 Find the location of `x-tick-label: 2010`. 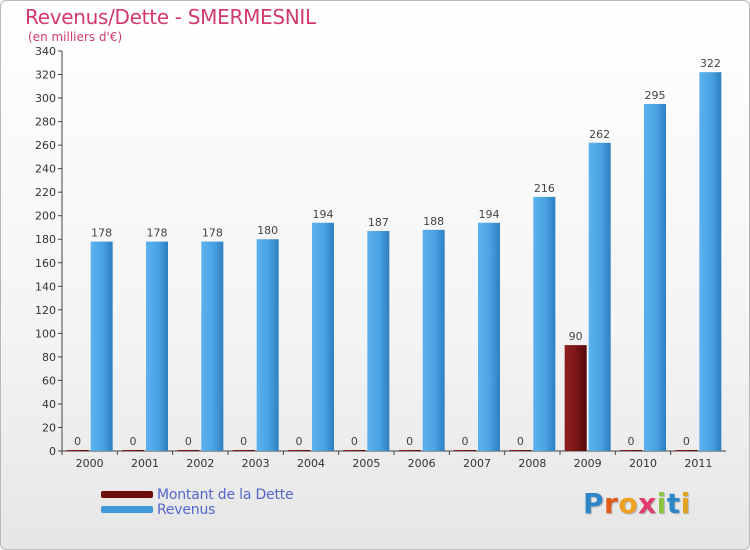

x-tick-label: 2010 is located at coordinates (643, 463).